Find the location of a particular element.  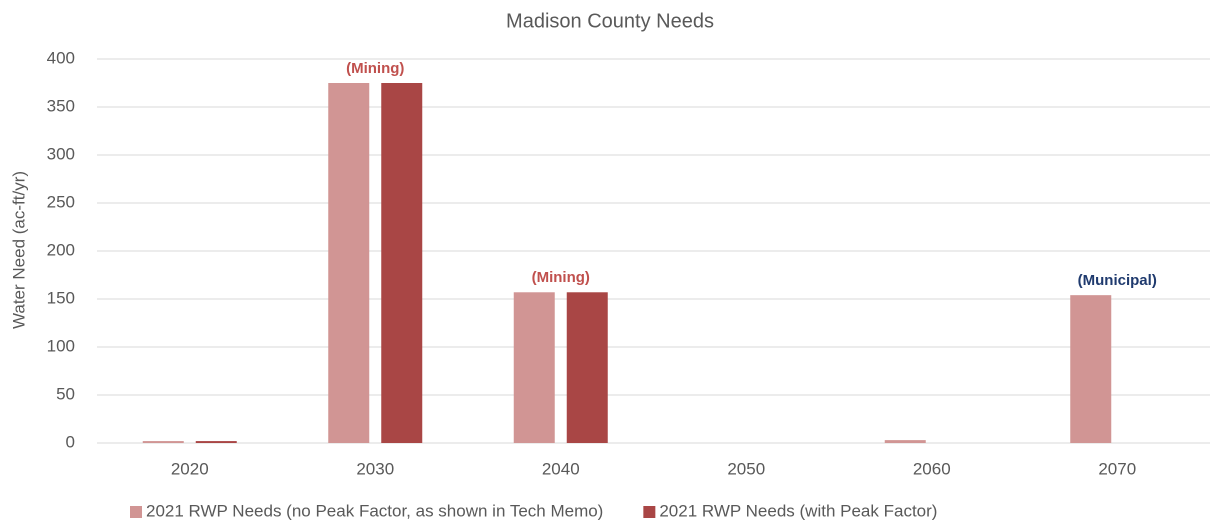

x-tick-label: 2060 is located at coordinates (932, 468).